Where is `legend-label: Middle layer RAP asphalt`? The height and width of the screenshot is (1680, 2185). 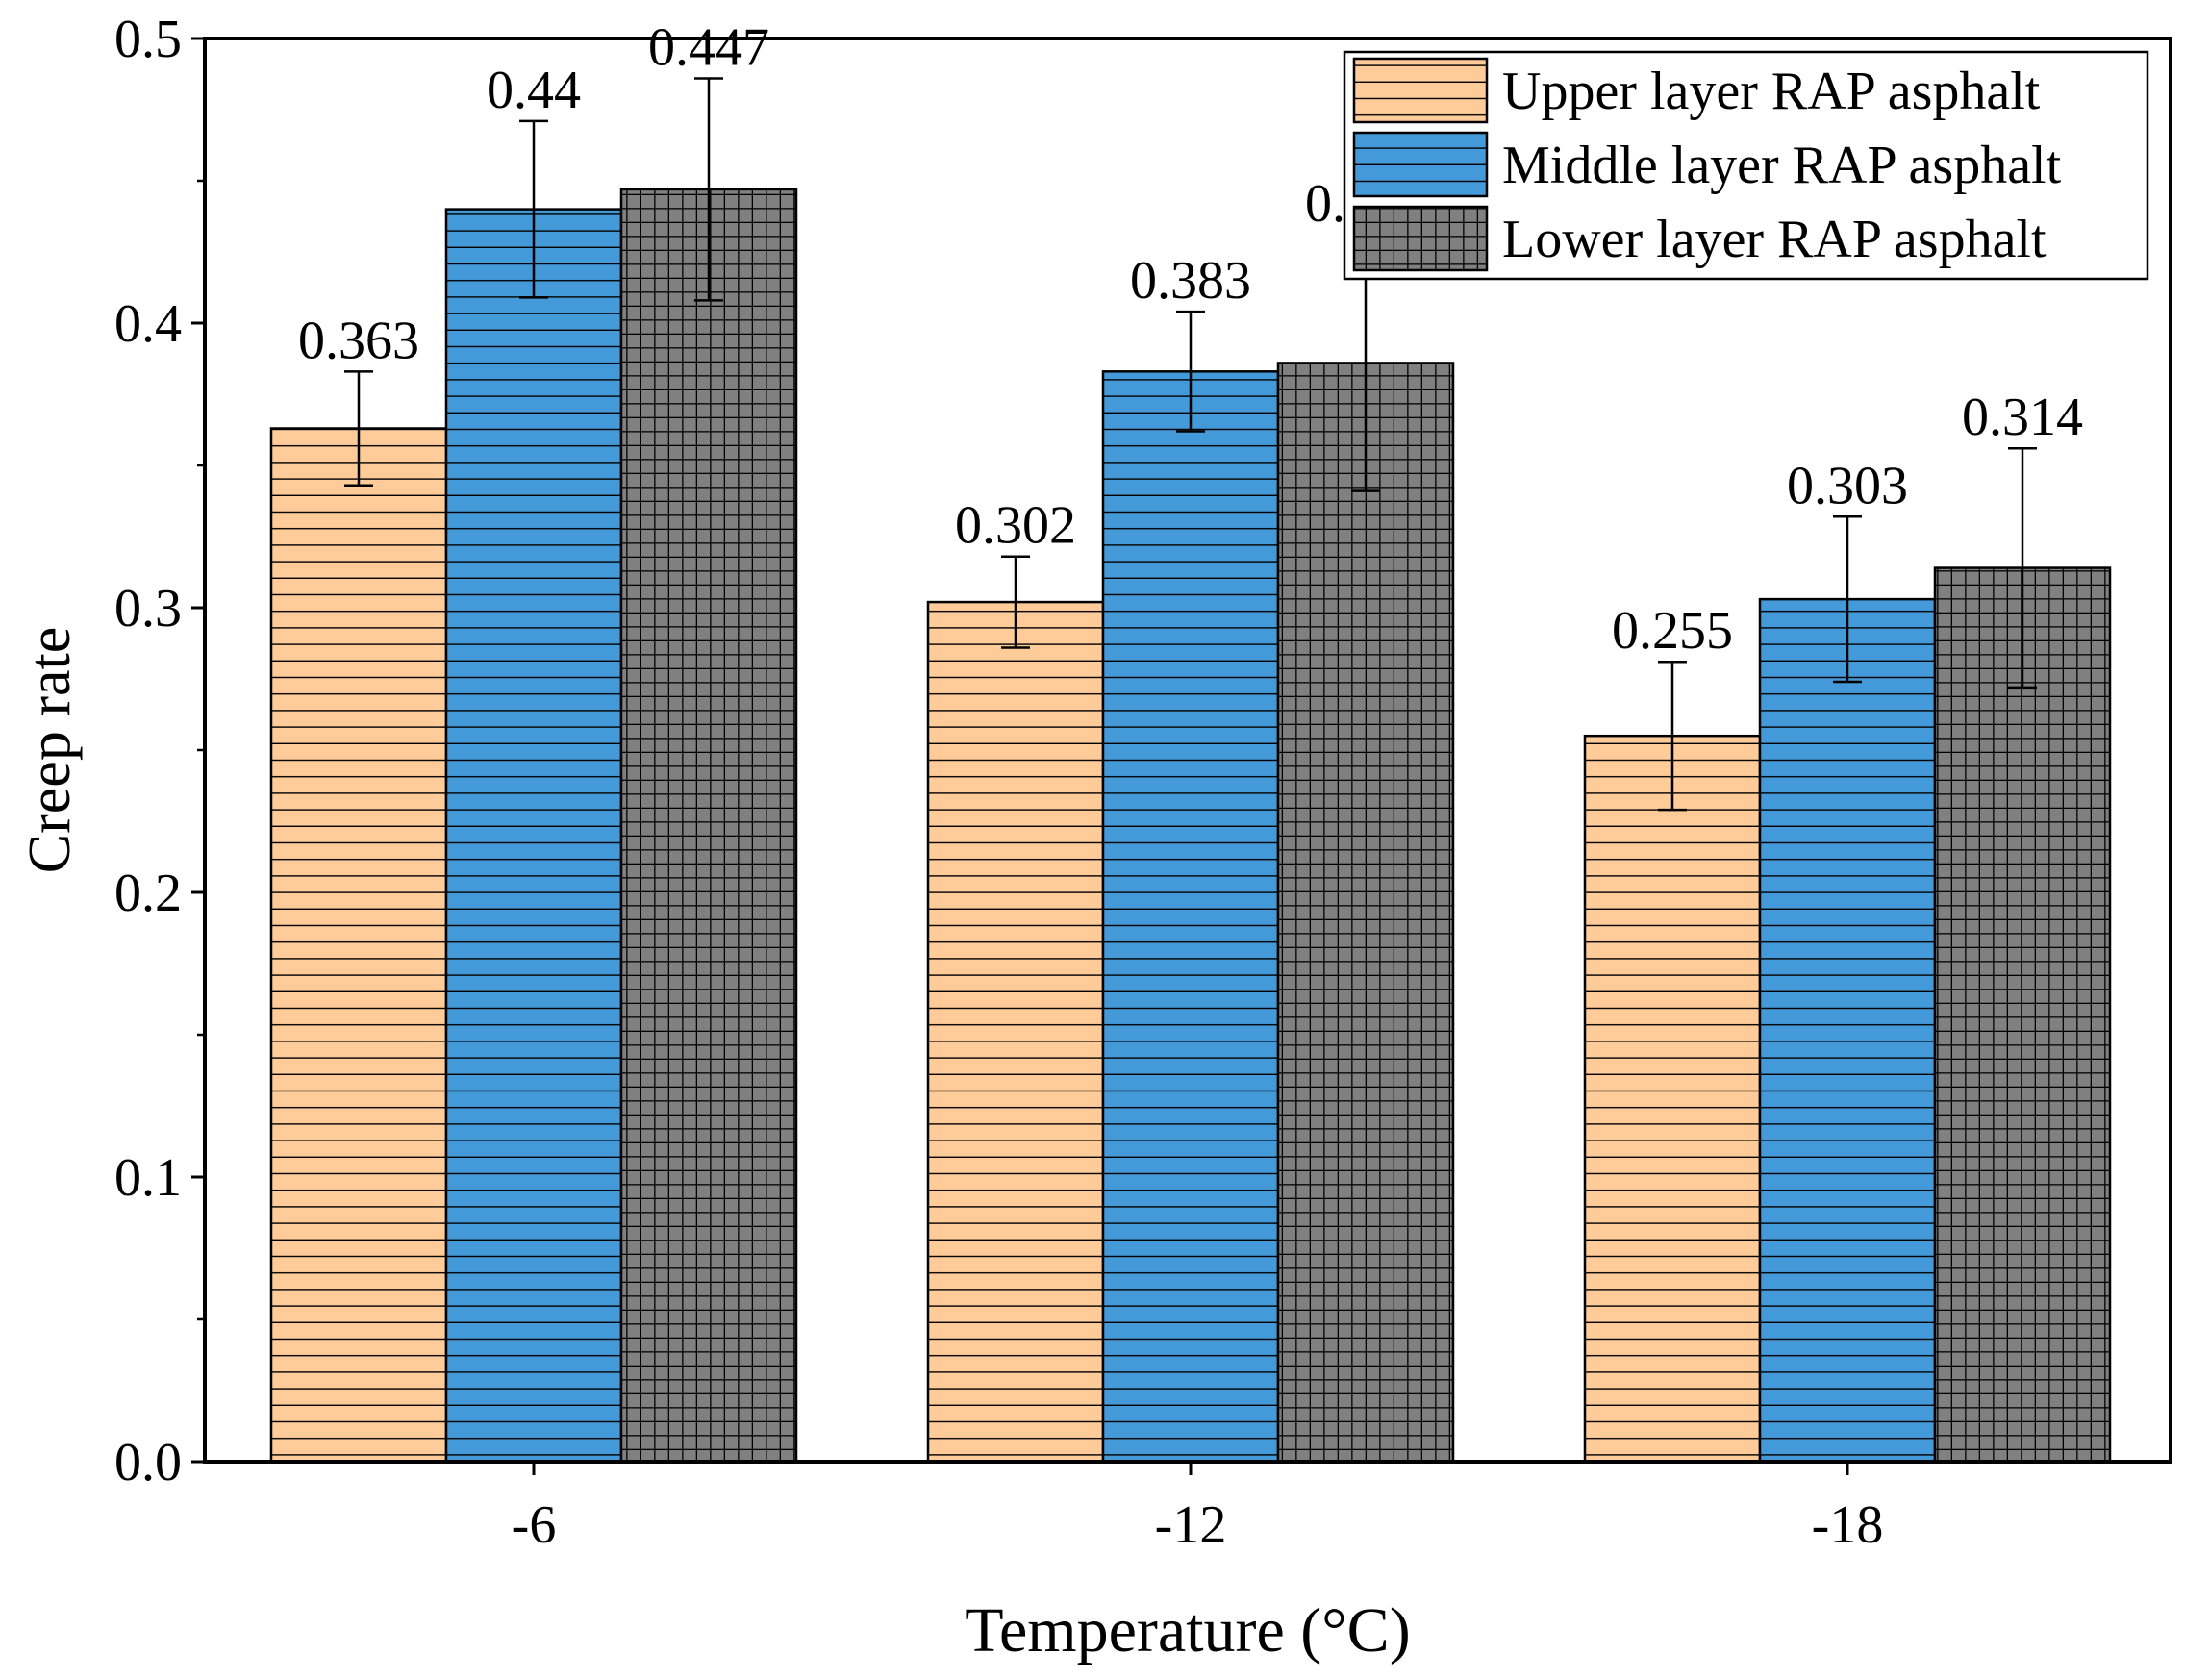 legend-label: Middle layer RAP asphalt is located at coordinates (1782, 166).